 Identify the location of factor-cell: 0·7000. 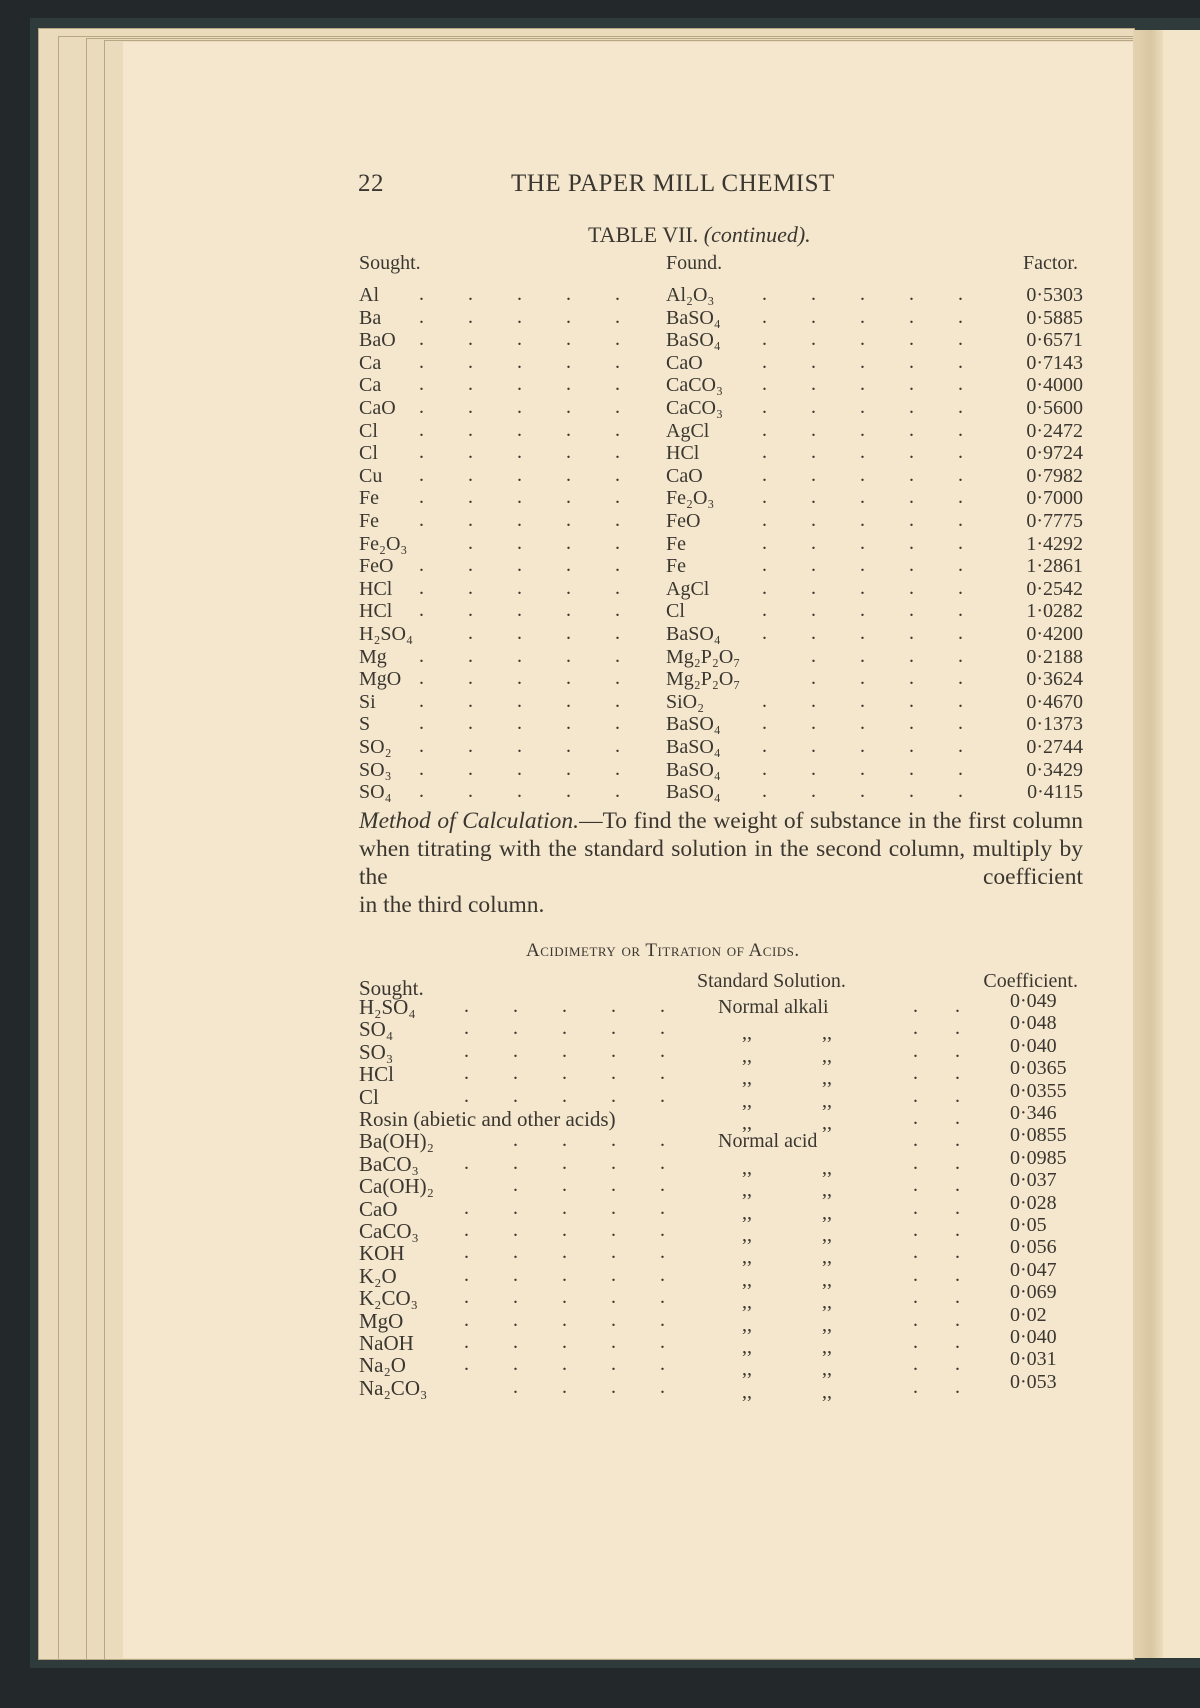
(1054, 498).